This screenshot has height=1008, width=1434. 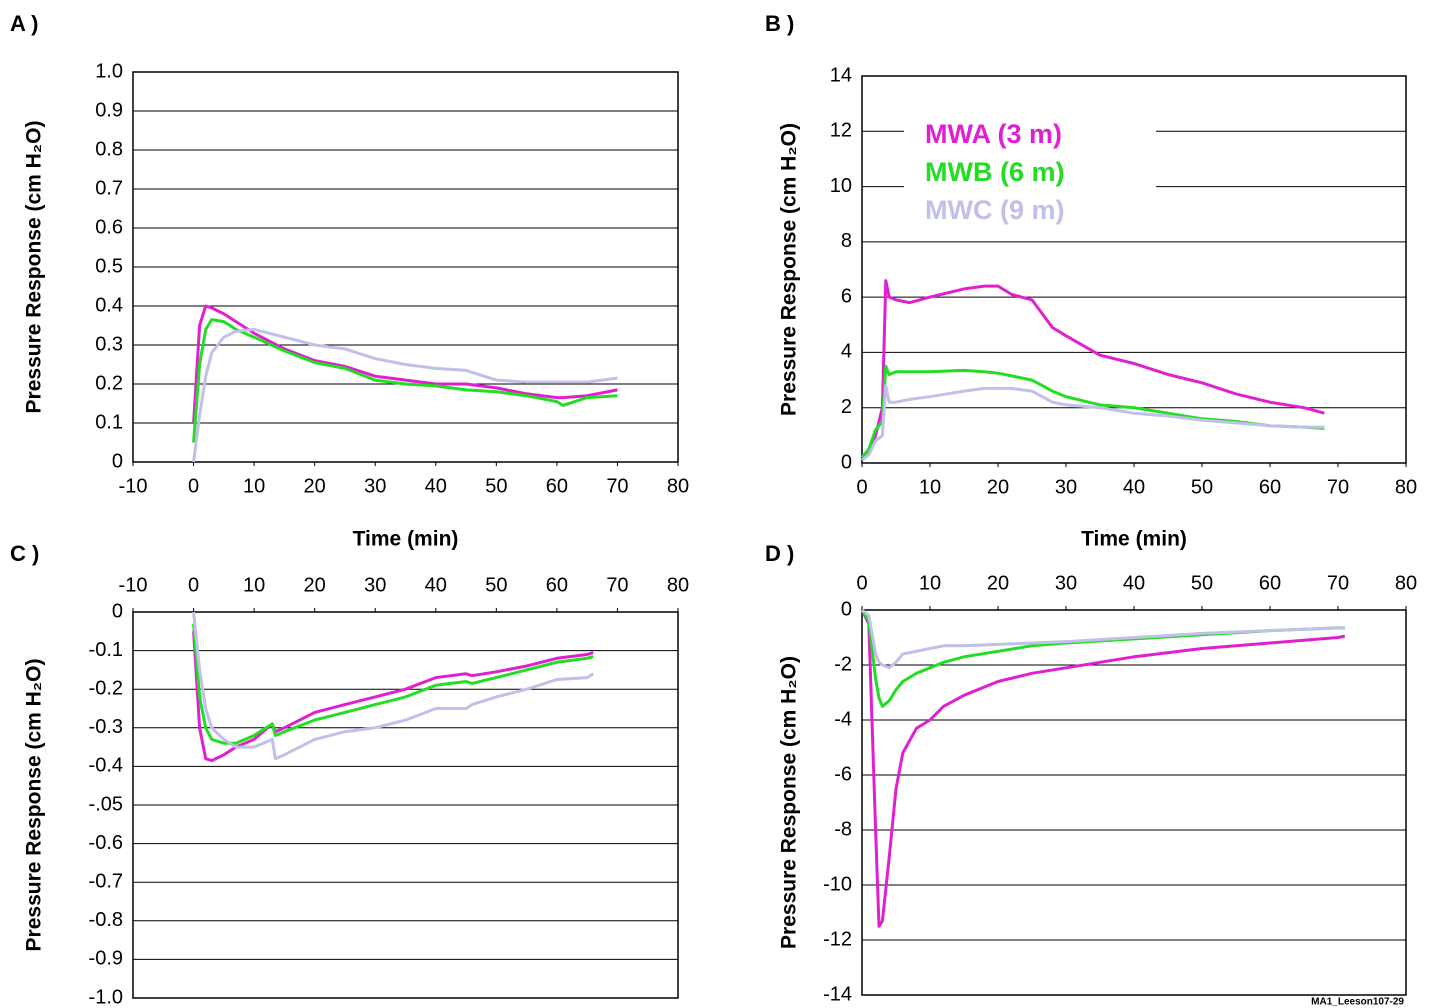 I want to click on y-tick-label: 0.5, so click(x=109, y=266).